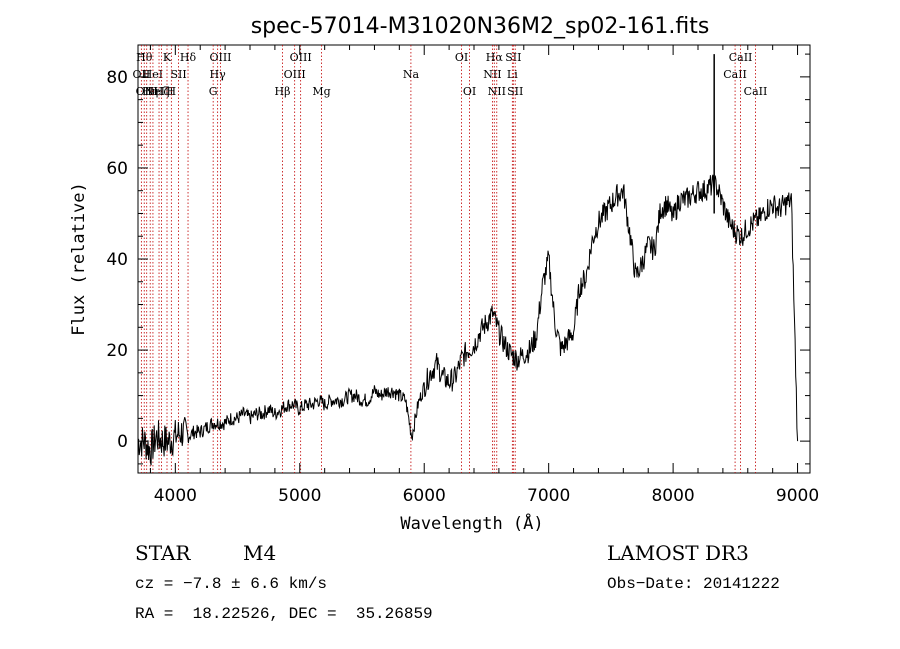 Image resolution: width=900 pixels, height=649 pixels. I want to click on line-marker-label: G, so click(213, 91).